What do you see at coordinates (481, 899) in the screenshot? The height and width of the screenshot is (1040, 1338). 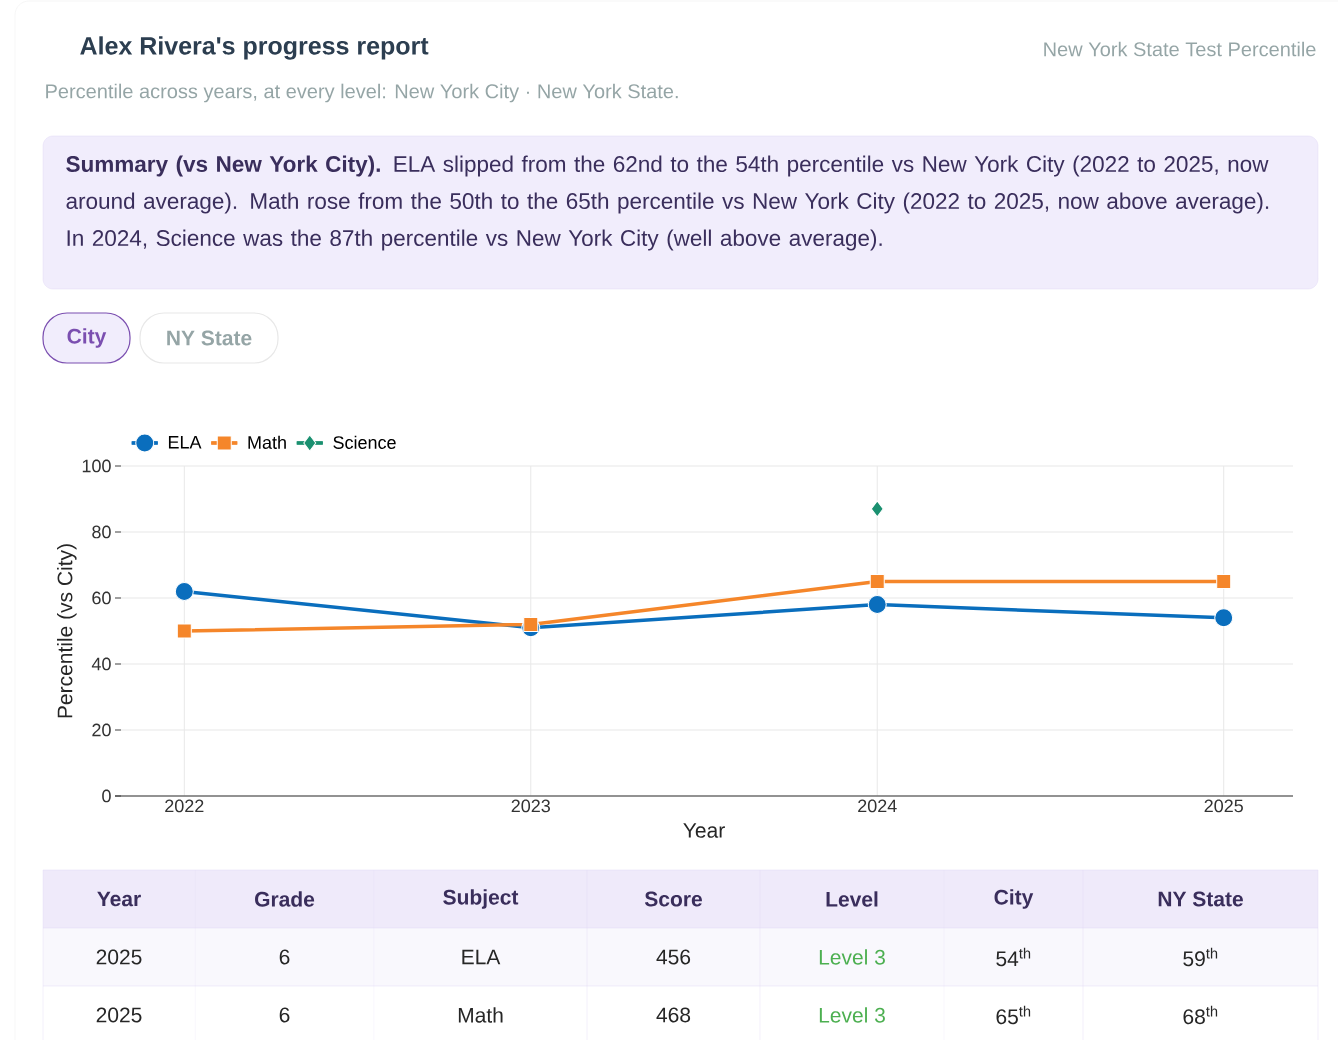 I see `text: Subject` at bounding box center [481, 899].